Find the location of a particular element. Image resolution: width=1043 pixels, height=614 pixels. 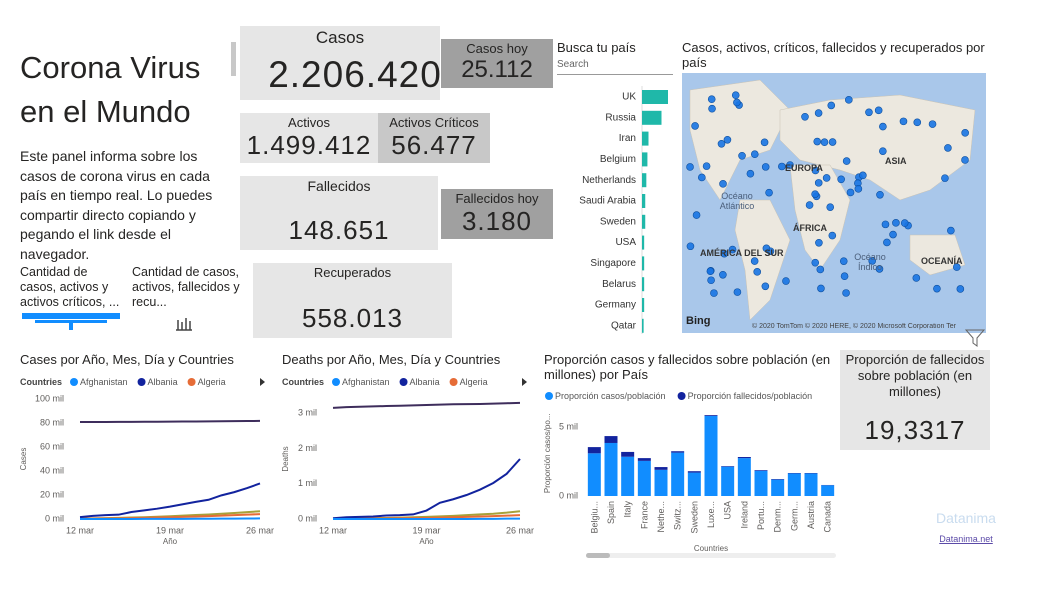

y-axis-title: Deaths is located at coordinates (285, 458).